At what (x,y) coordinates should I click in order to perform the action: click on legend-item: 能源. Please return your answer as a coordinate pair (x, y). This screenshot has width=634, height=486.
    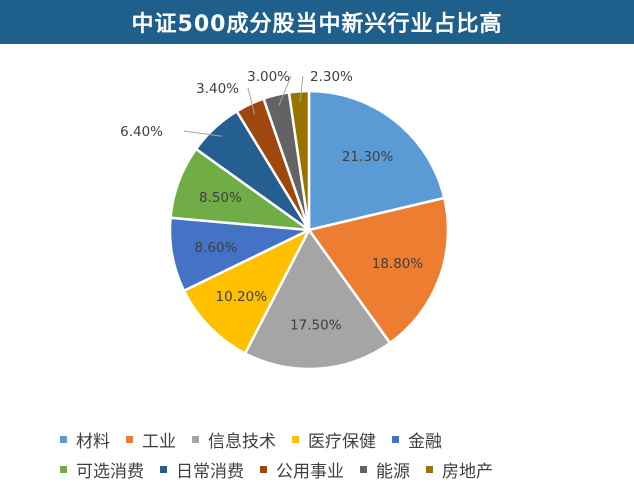
    Looking at the image, I should click on (385, 469).